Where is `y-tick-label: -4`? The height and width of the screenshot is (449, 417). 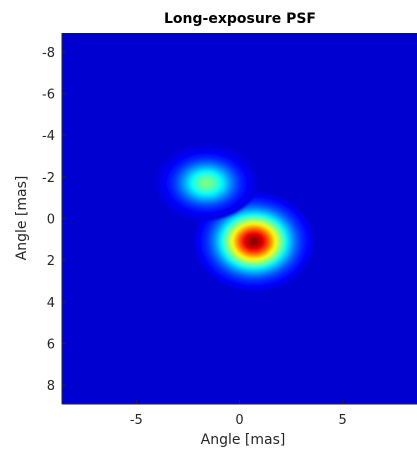 y-tick-label: -4 is located at coordinates (48, 136).